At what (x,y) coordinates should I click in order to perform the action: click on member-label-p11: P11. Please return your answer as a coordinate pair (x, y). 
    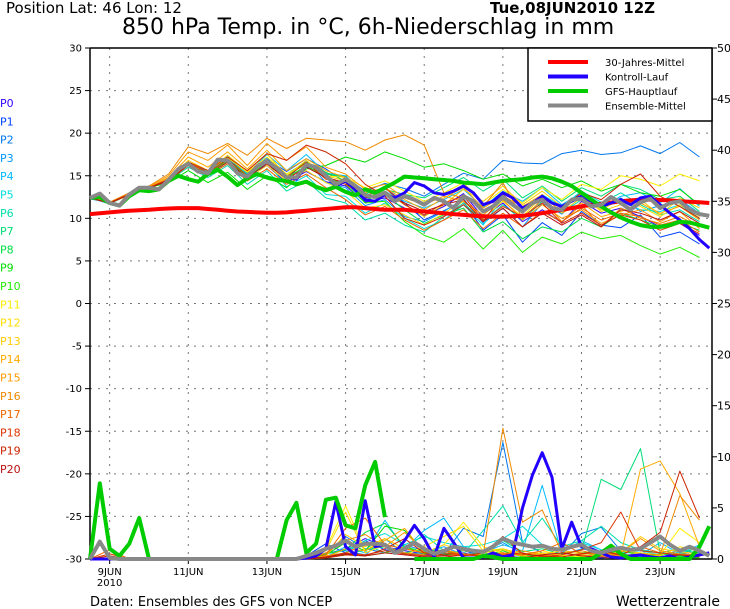
    Looking at the image, I should click on (10, 304).